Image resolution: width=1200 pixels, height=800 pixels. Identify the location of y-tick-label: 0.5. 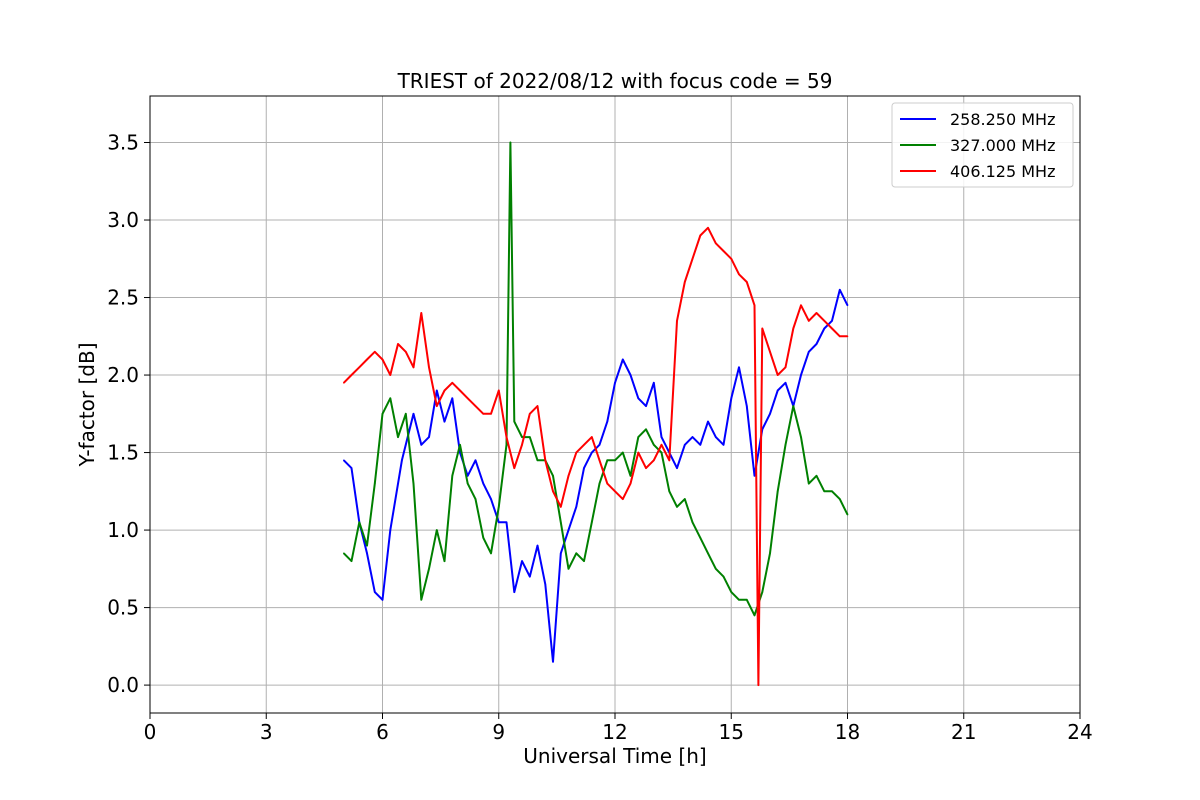
(123, 608).